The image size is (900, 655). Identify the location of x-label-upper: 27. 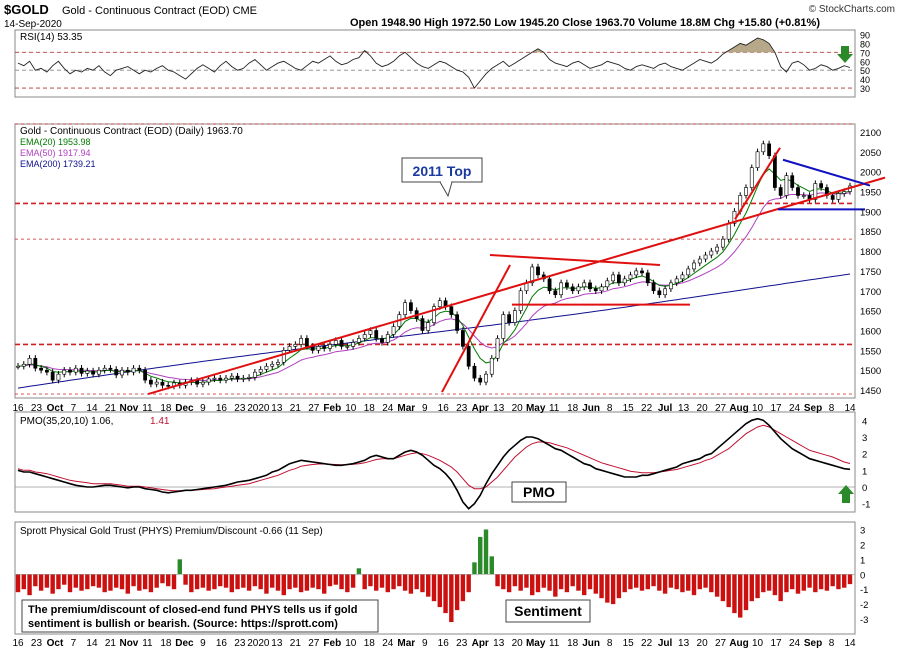
(721, 408).